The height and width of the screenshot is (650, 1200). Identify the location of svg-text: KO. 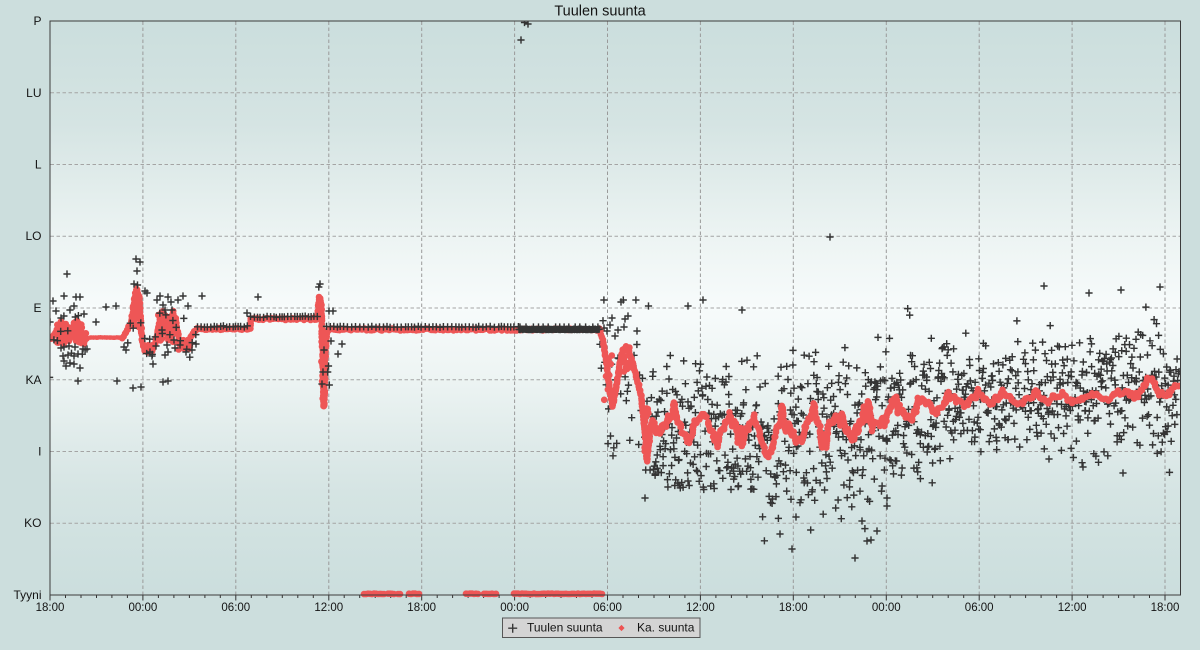
(32, 523).